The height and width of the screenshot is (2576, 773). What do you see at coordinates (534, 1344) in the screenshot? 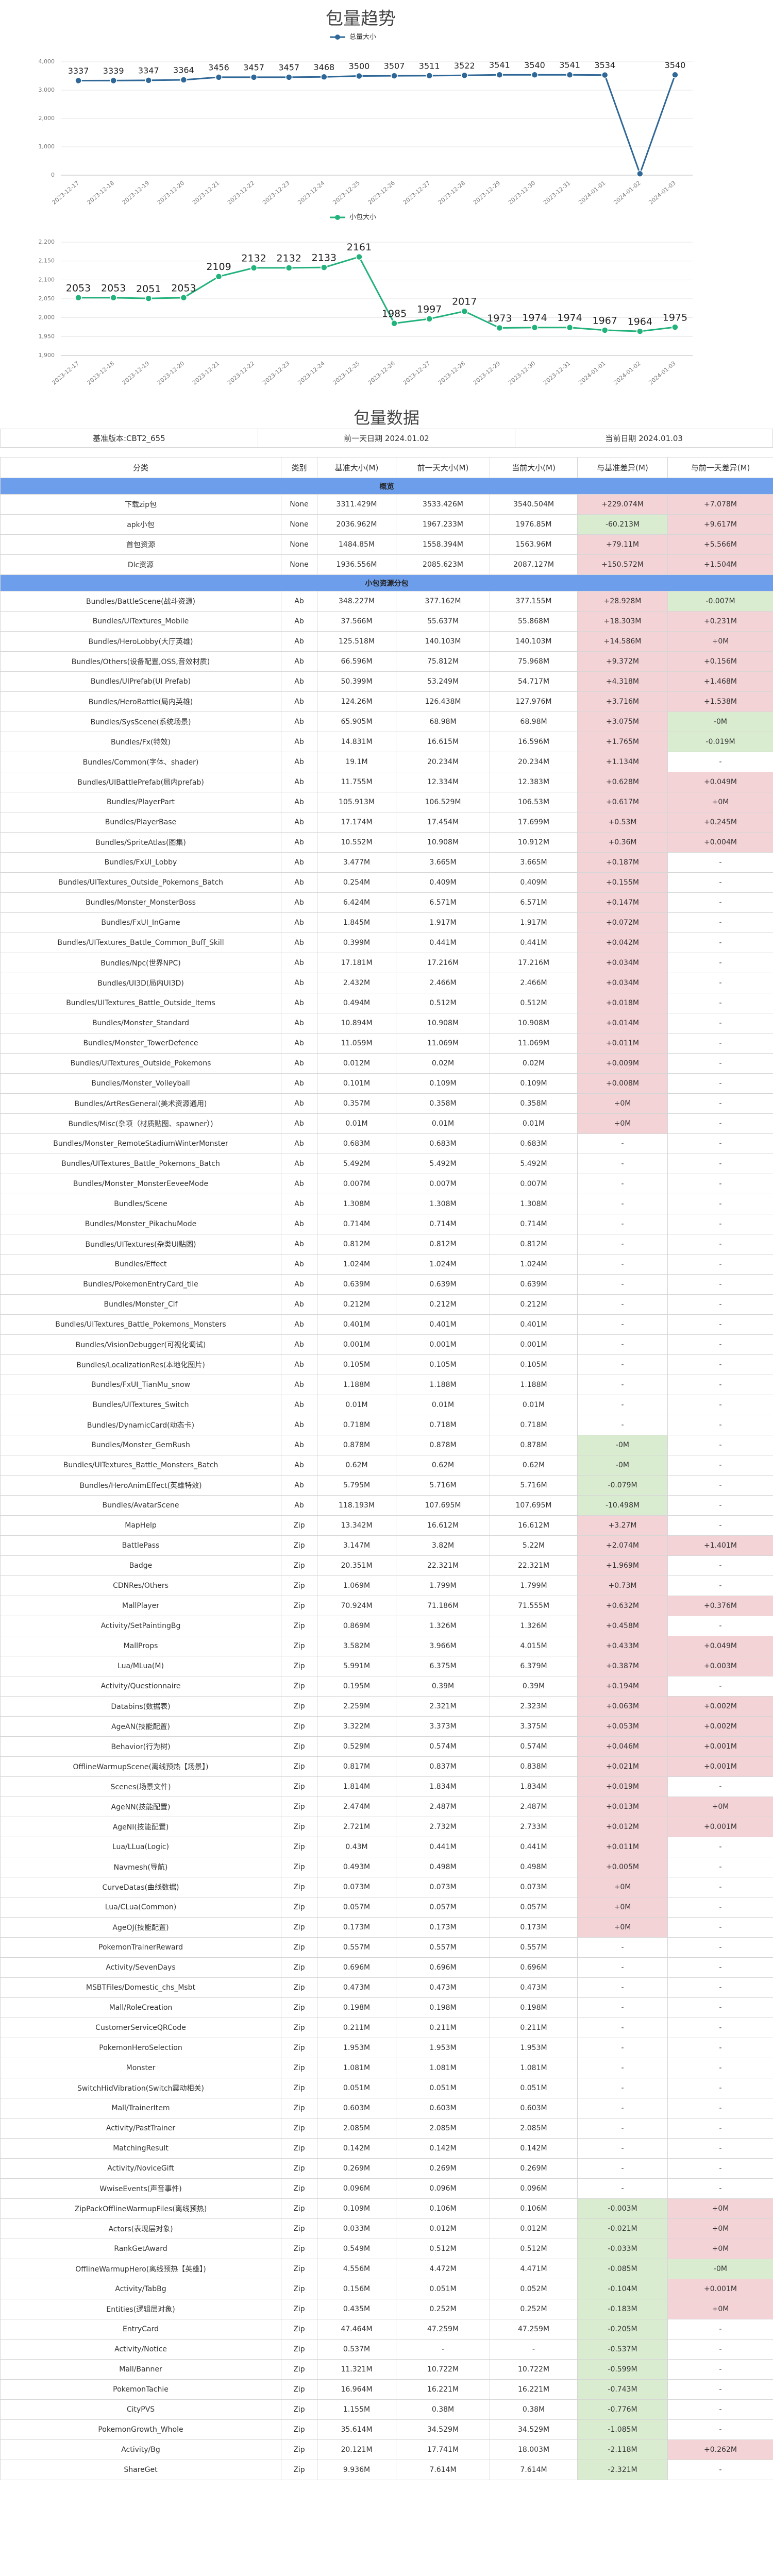
I see `table-cell: 0.001M` at bounding box center [534, 1344].